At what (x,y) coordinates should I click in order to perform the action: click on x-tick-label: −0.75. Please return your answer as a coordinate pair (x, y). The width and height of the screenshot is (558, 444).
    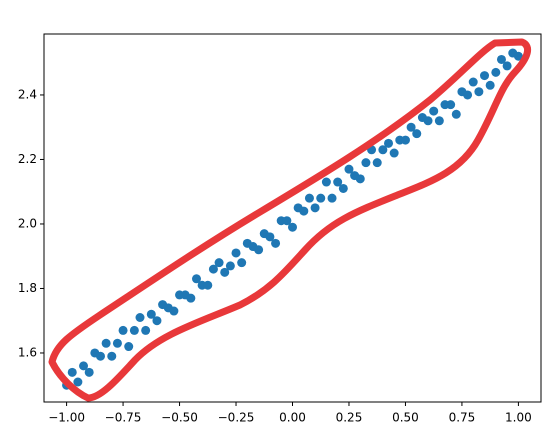
    Looking at the image, I should click on (123, 418).